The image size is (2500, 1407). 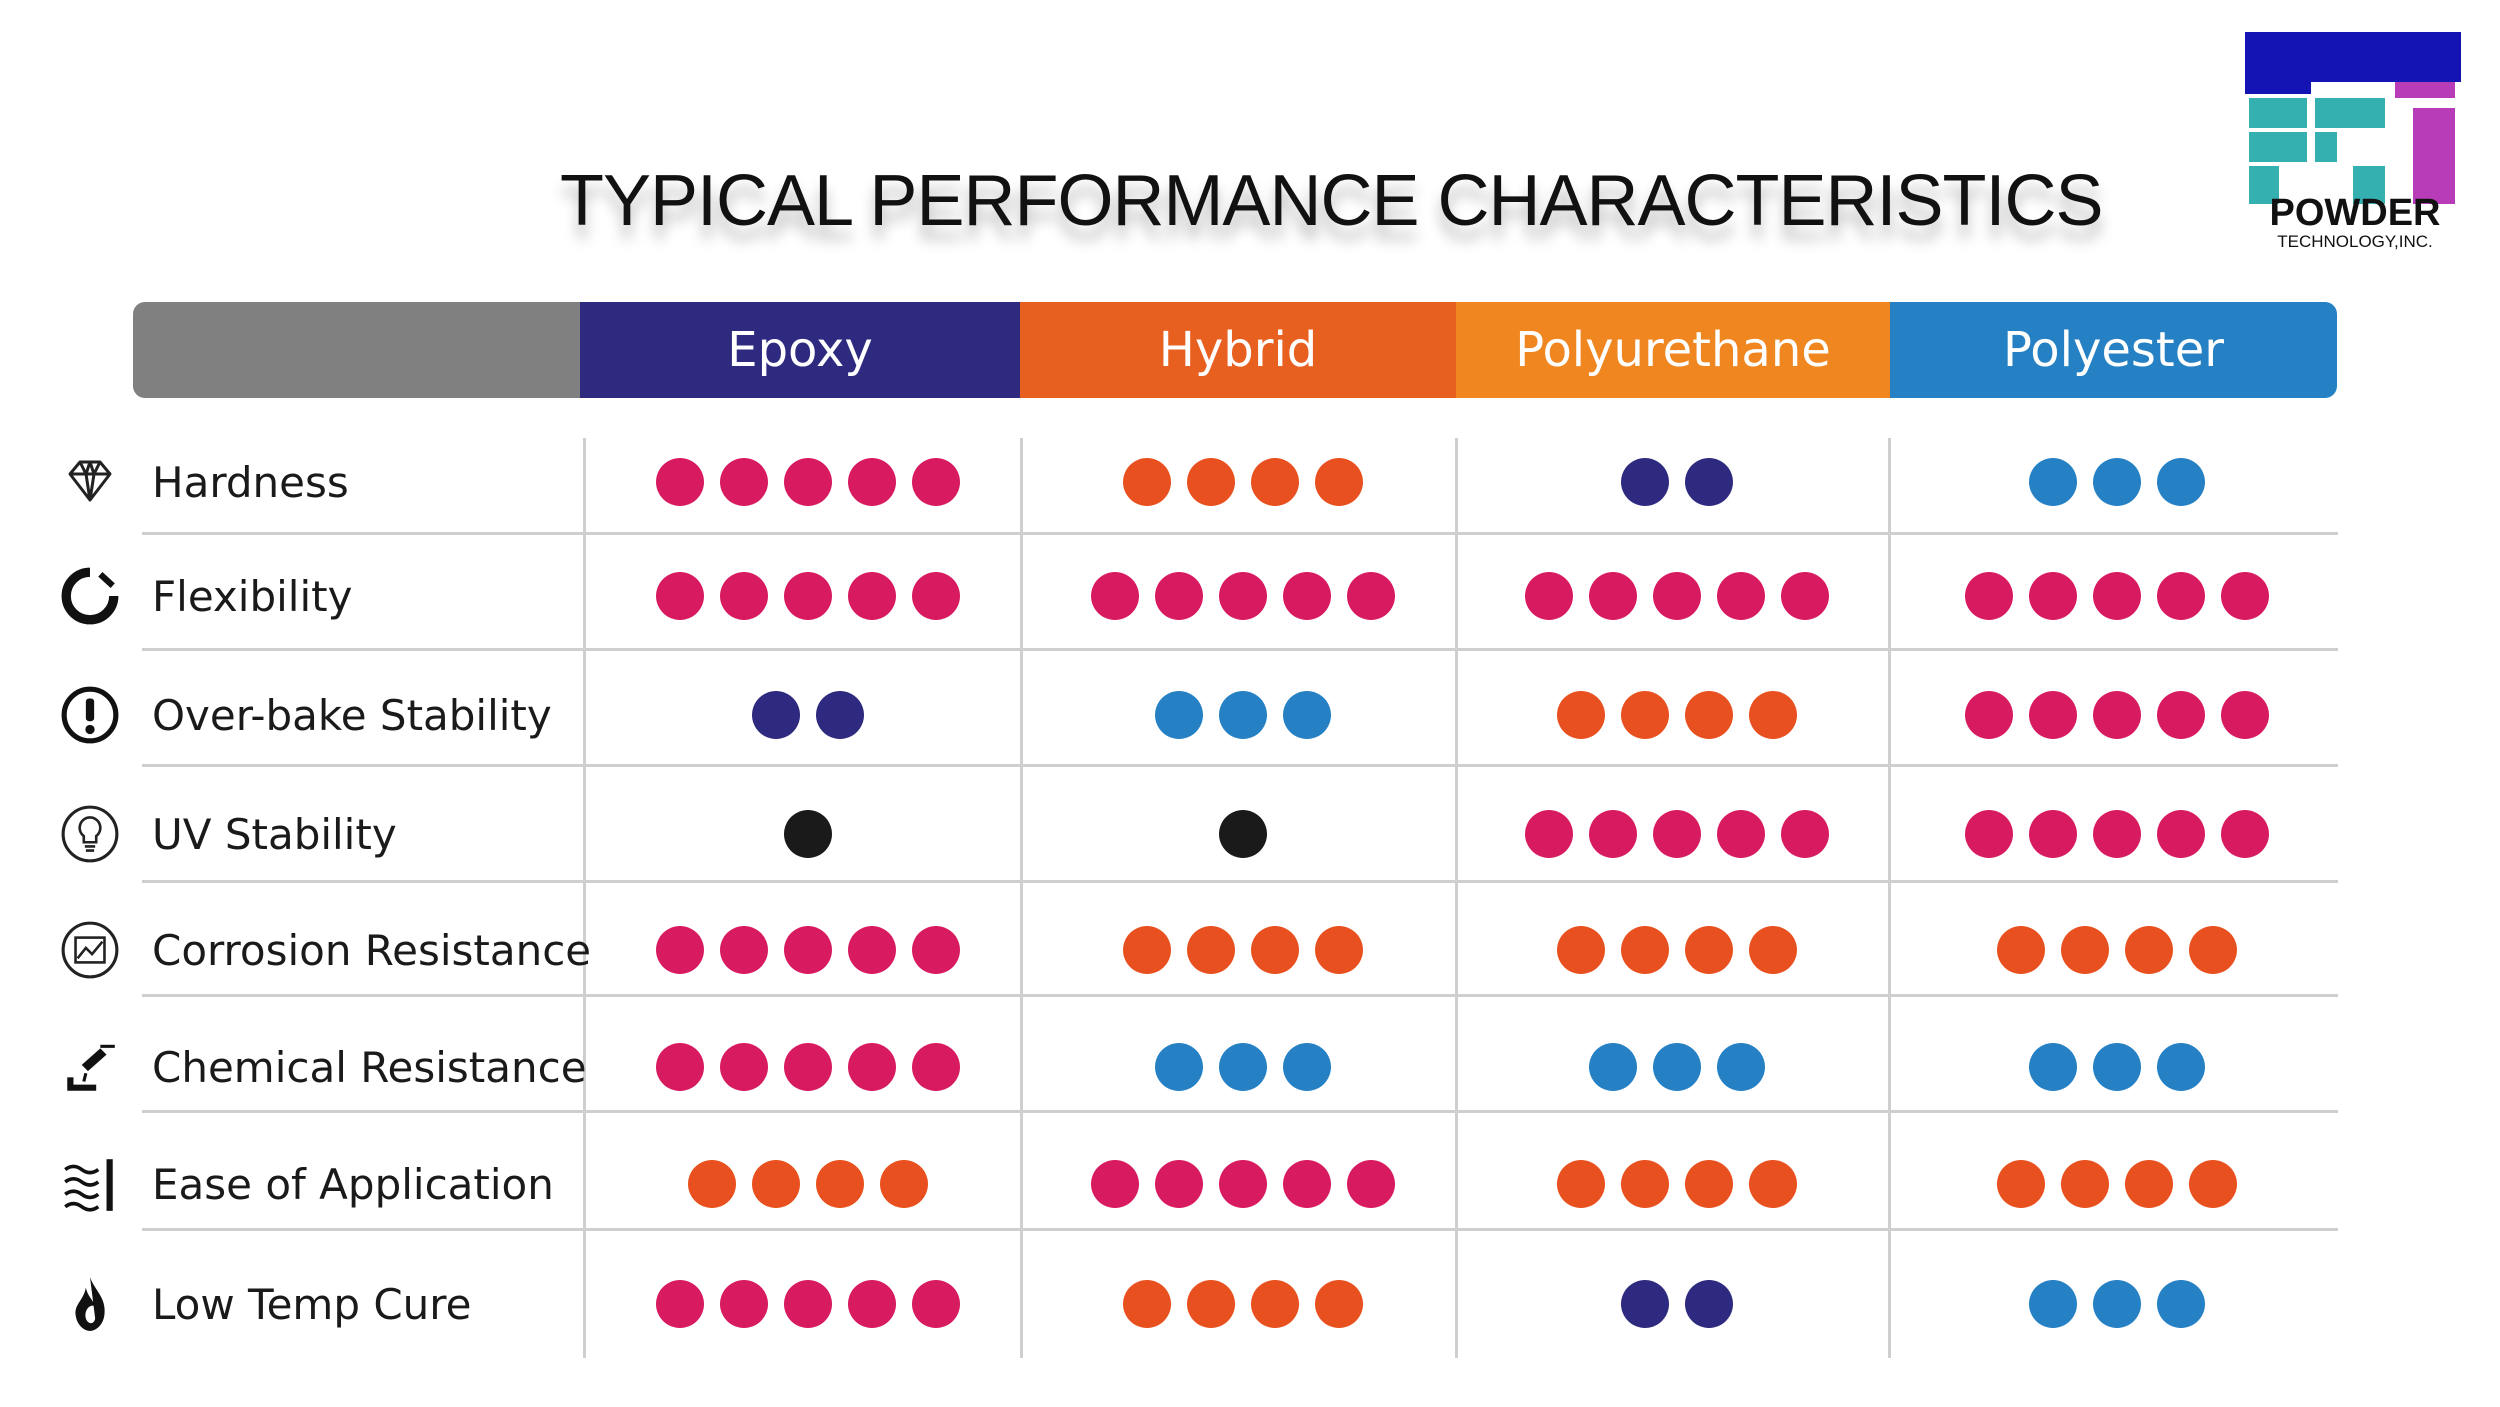 What do you see at coordinates (1238, 350) in the screenshot?
I see `column-header-hybrid: Hybrid` at bounding box center [1238, 350].